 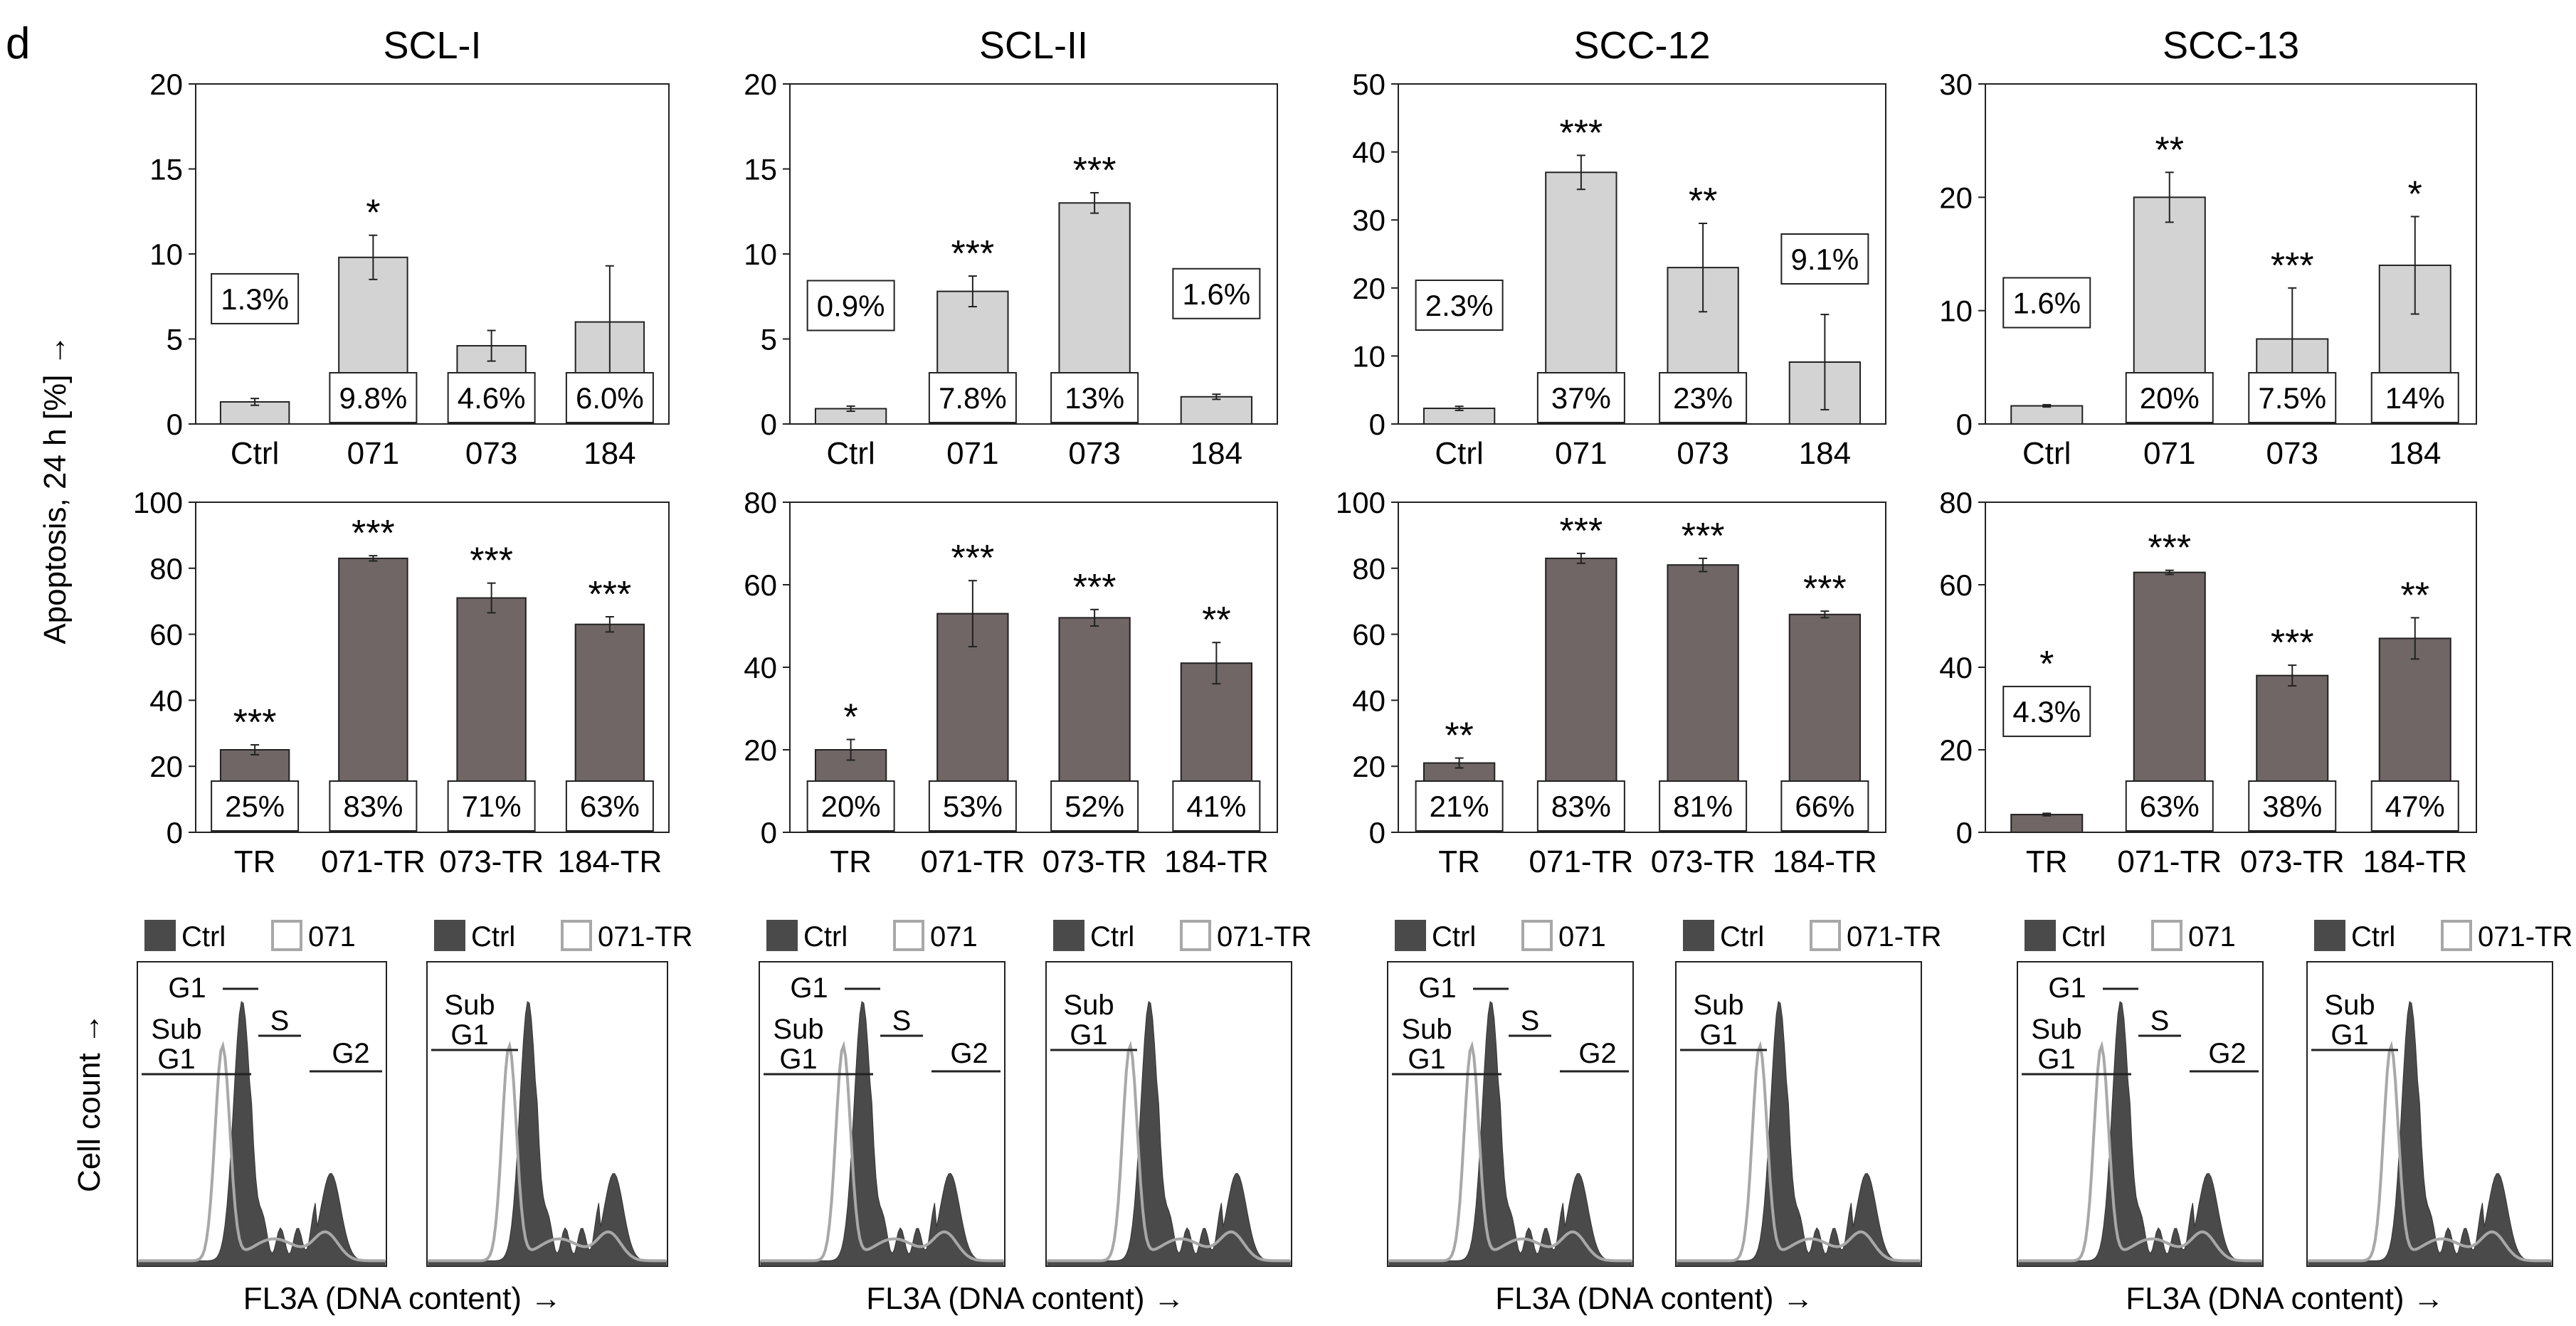 What do you see at coordinates (1216, 620) in the screenshot?
I see `bottom-significance: **` at bounding box center [1216, 620].